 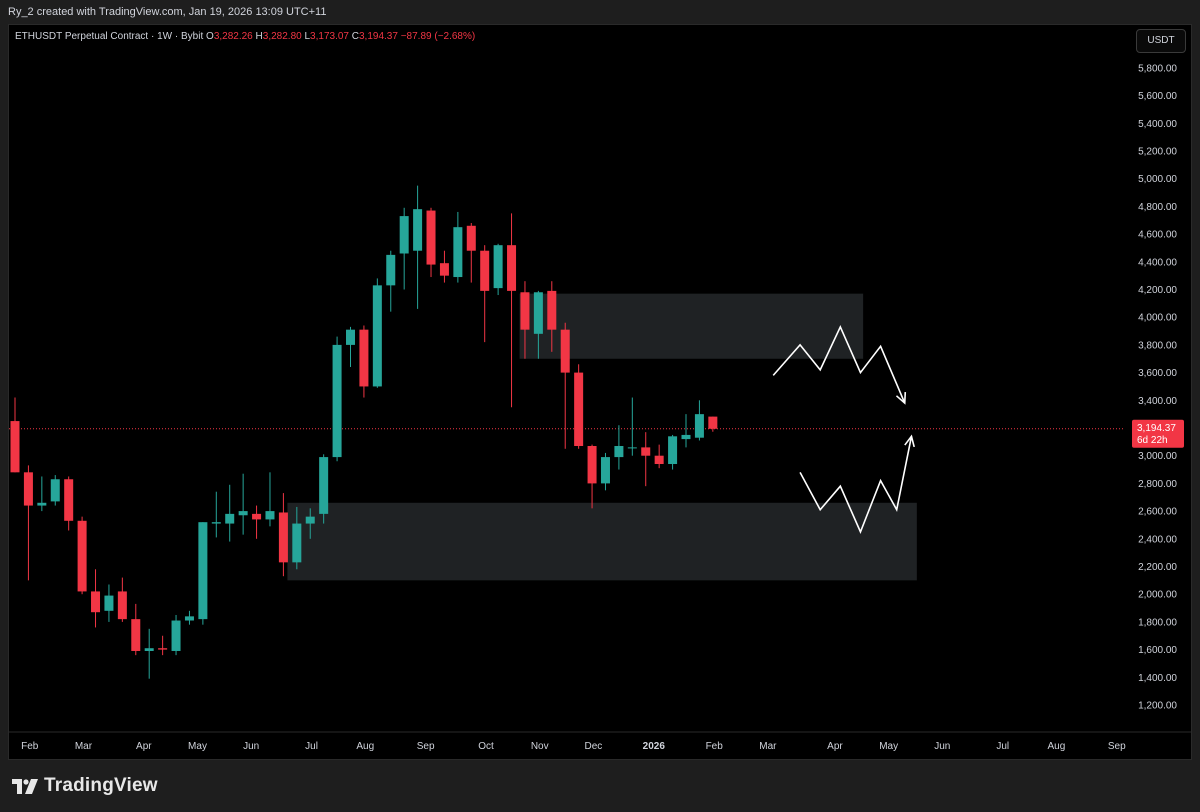 What do you see at coordinates (715, 746) in the screenshot?
I see `time-tick-label: Feb` at bounding box center [715, 746].